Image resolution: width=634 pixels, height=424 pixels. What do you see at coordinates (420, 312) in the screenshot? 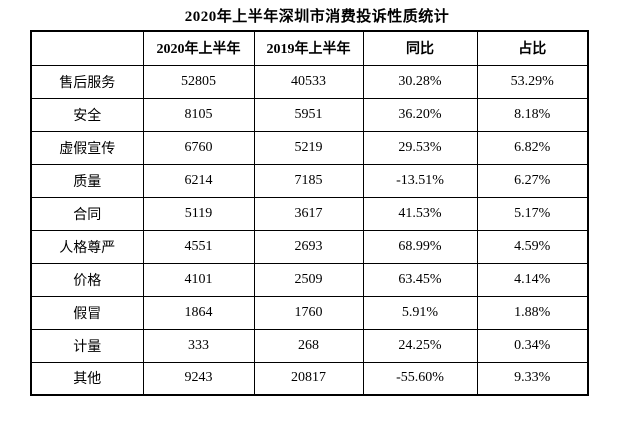
I see `cell-yoy-value: 5.91%` at bounding box center [420, 312].